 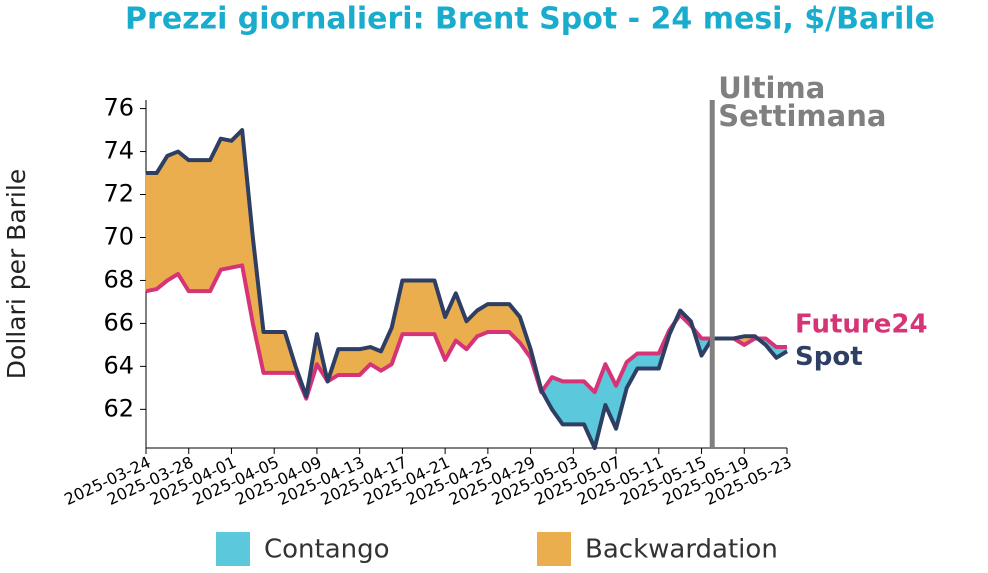 I want to click on y-tick-label: 68, so click(x=118, y=279).